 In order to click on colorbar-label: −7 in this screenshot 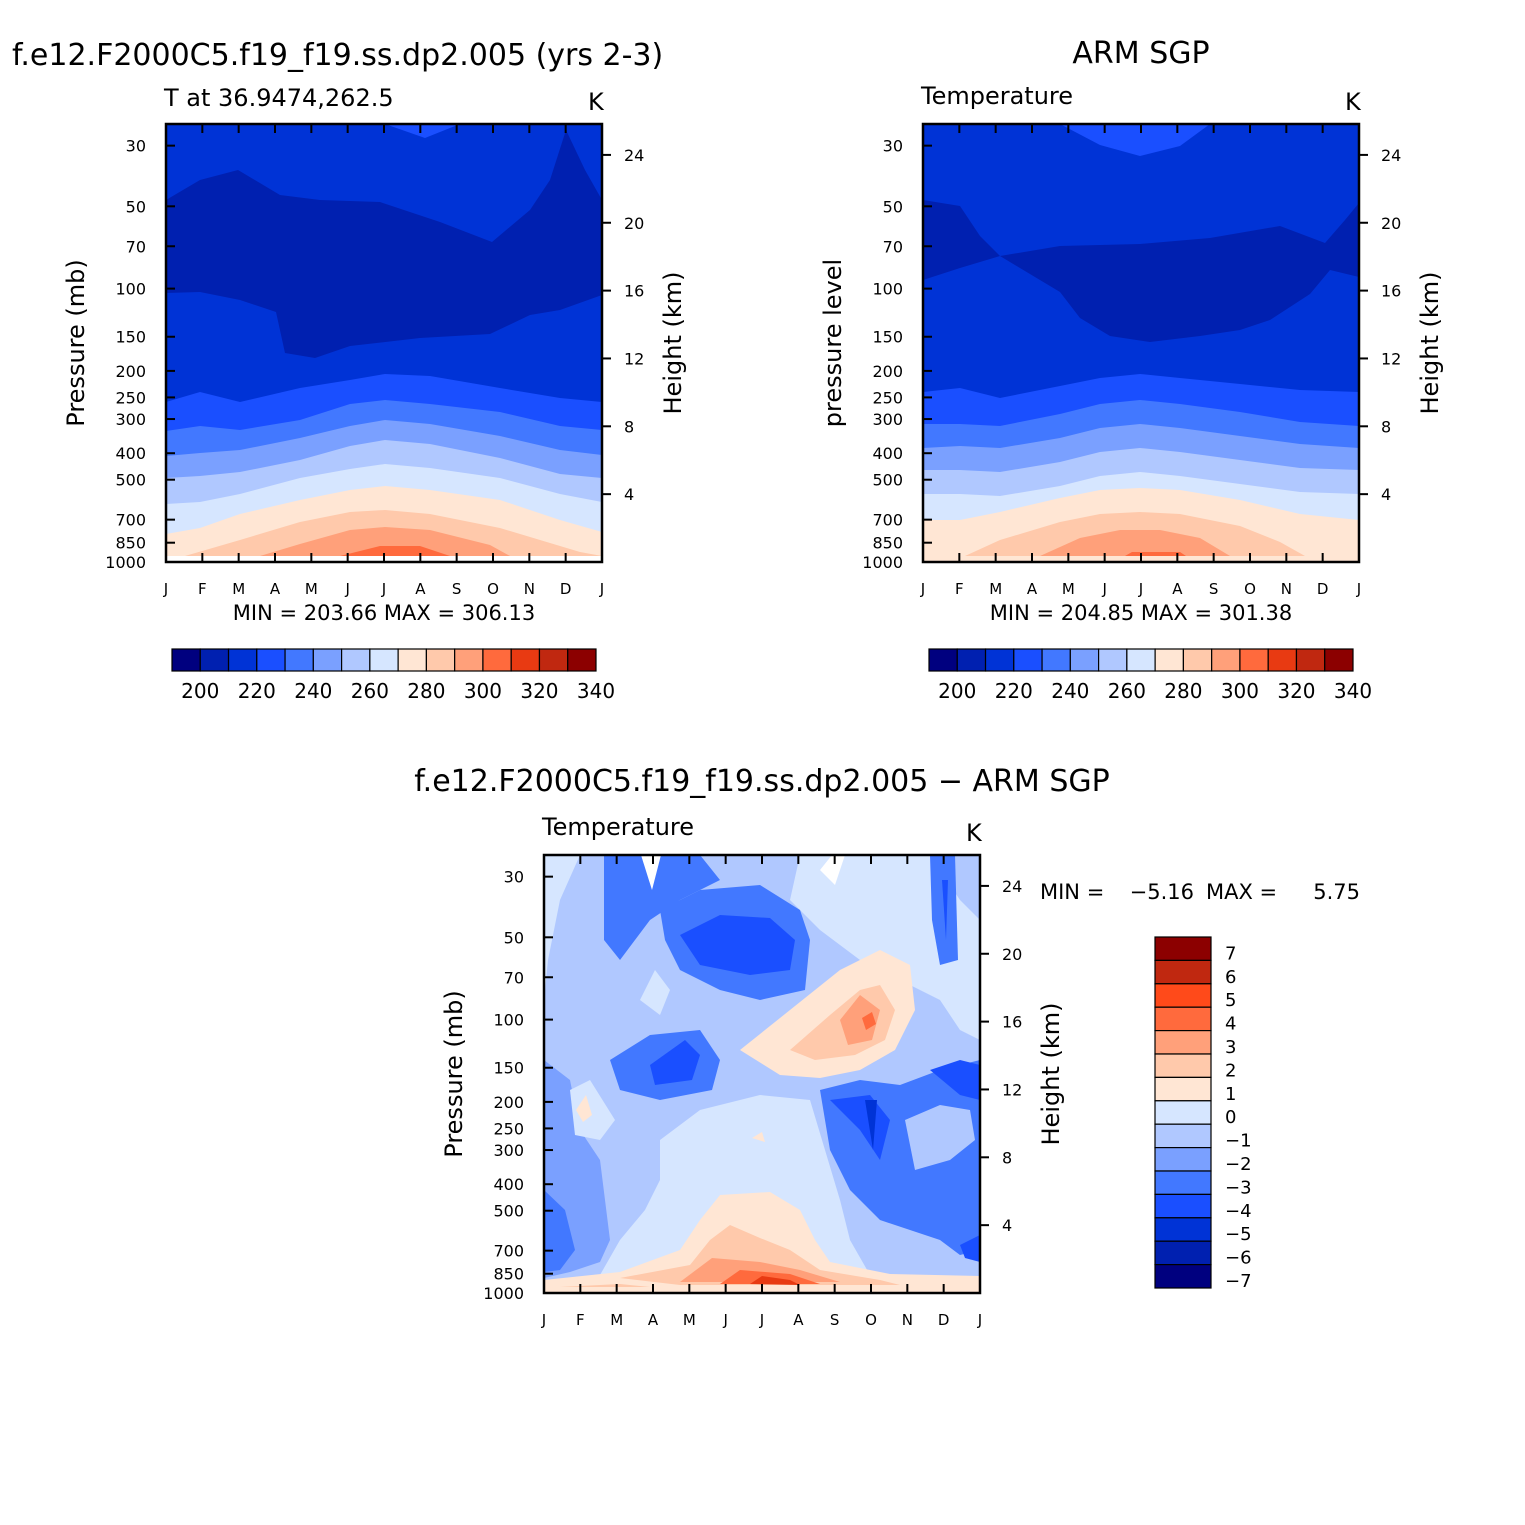, I will do `click(1238, 1281)`.